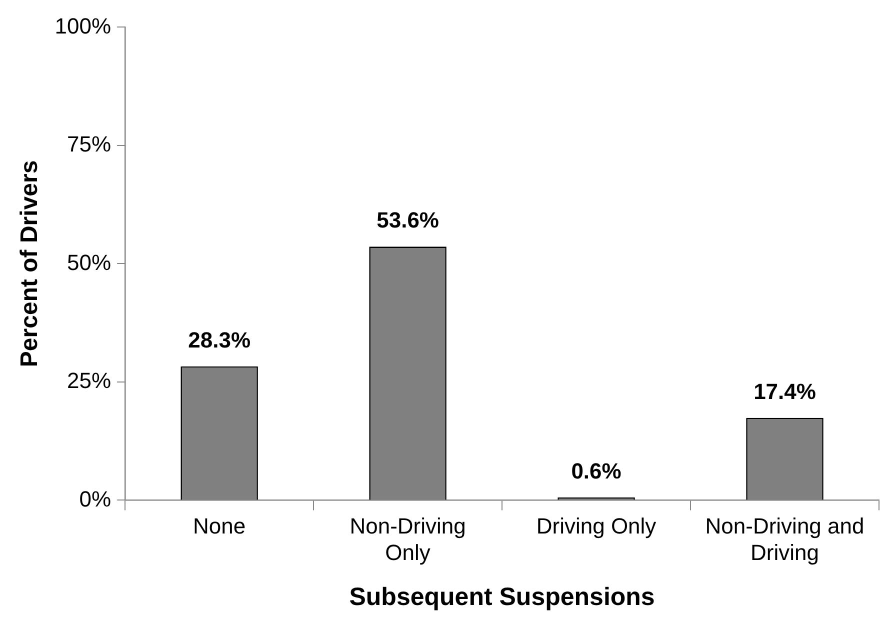 The image size is (889, 629). I want to click on x-tick-label: Non-Driving Only, so click(408, 539).